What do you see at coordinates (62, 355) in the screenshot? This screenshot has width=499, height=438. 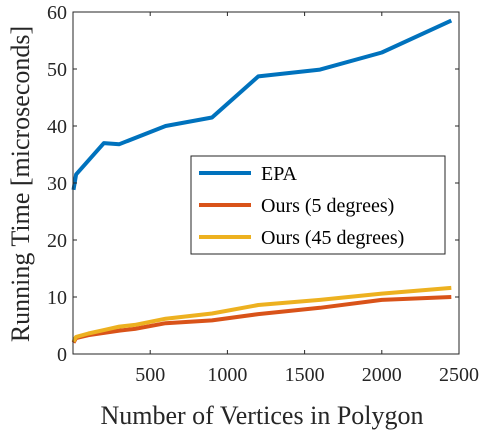 I see `y-tick-label: 0` at bounding box center [62, 355].